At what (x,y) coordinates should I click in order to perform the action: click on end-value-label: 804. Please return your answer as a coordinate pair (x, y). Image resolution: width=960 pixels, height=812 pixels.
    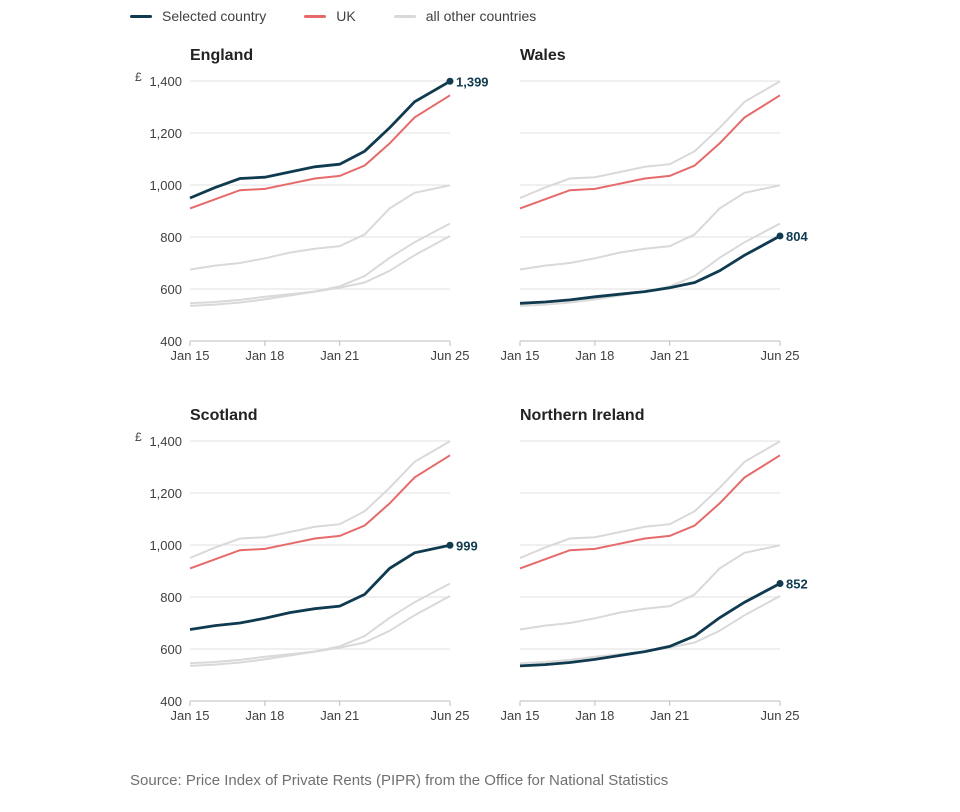
    Looking at the image, I should click on (797, 236).